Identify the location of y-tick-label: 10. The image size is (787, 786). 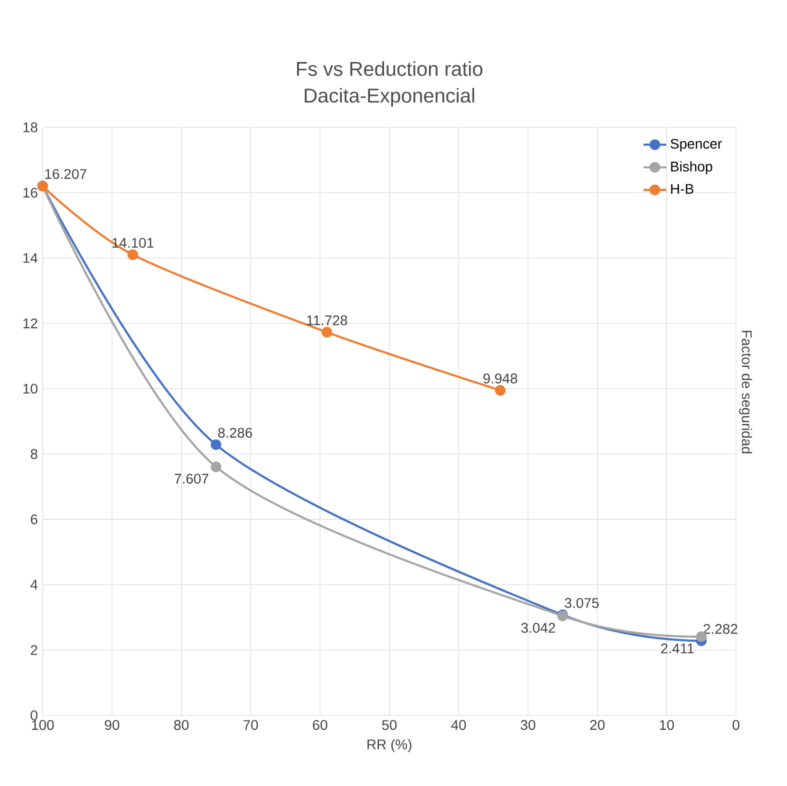
(30, 389).